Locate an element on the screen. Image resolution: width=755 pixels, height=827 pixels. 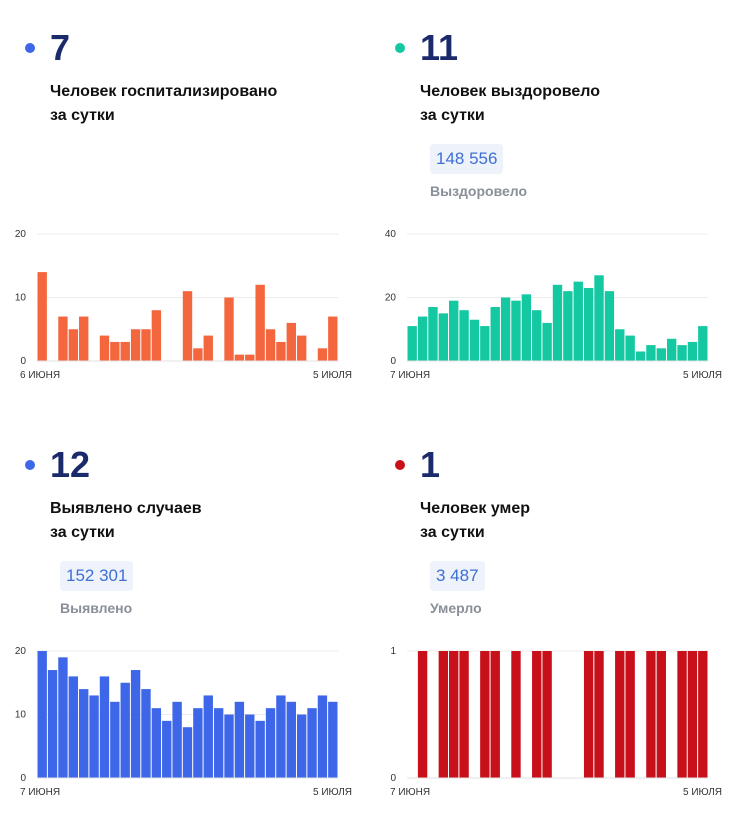
chart: 0 10 20 6 ИЮНЯ 5 ИЮЛЯ is located at coordinates (183, 305).